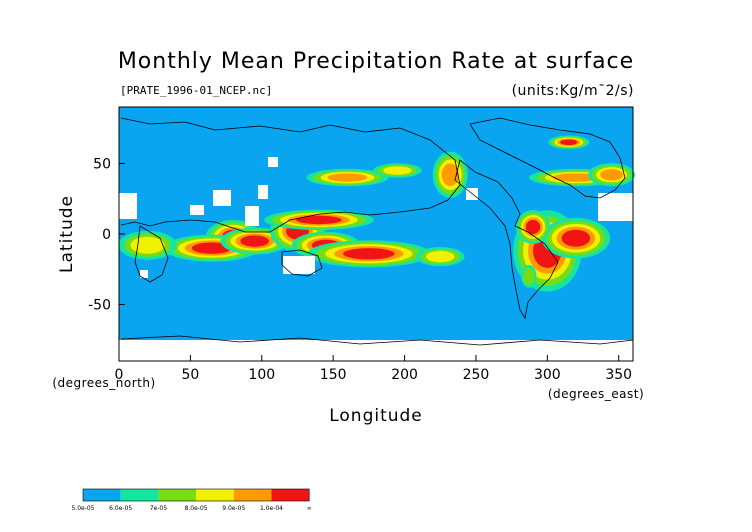 This screenshot has width=752, height=532. What do you see at coordinates (476, 375) in the screenshot?
I see `x-tick-label: 250` at bounding box center [476, 375].